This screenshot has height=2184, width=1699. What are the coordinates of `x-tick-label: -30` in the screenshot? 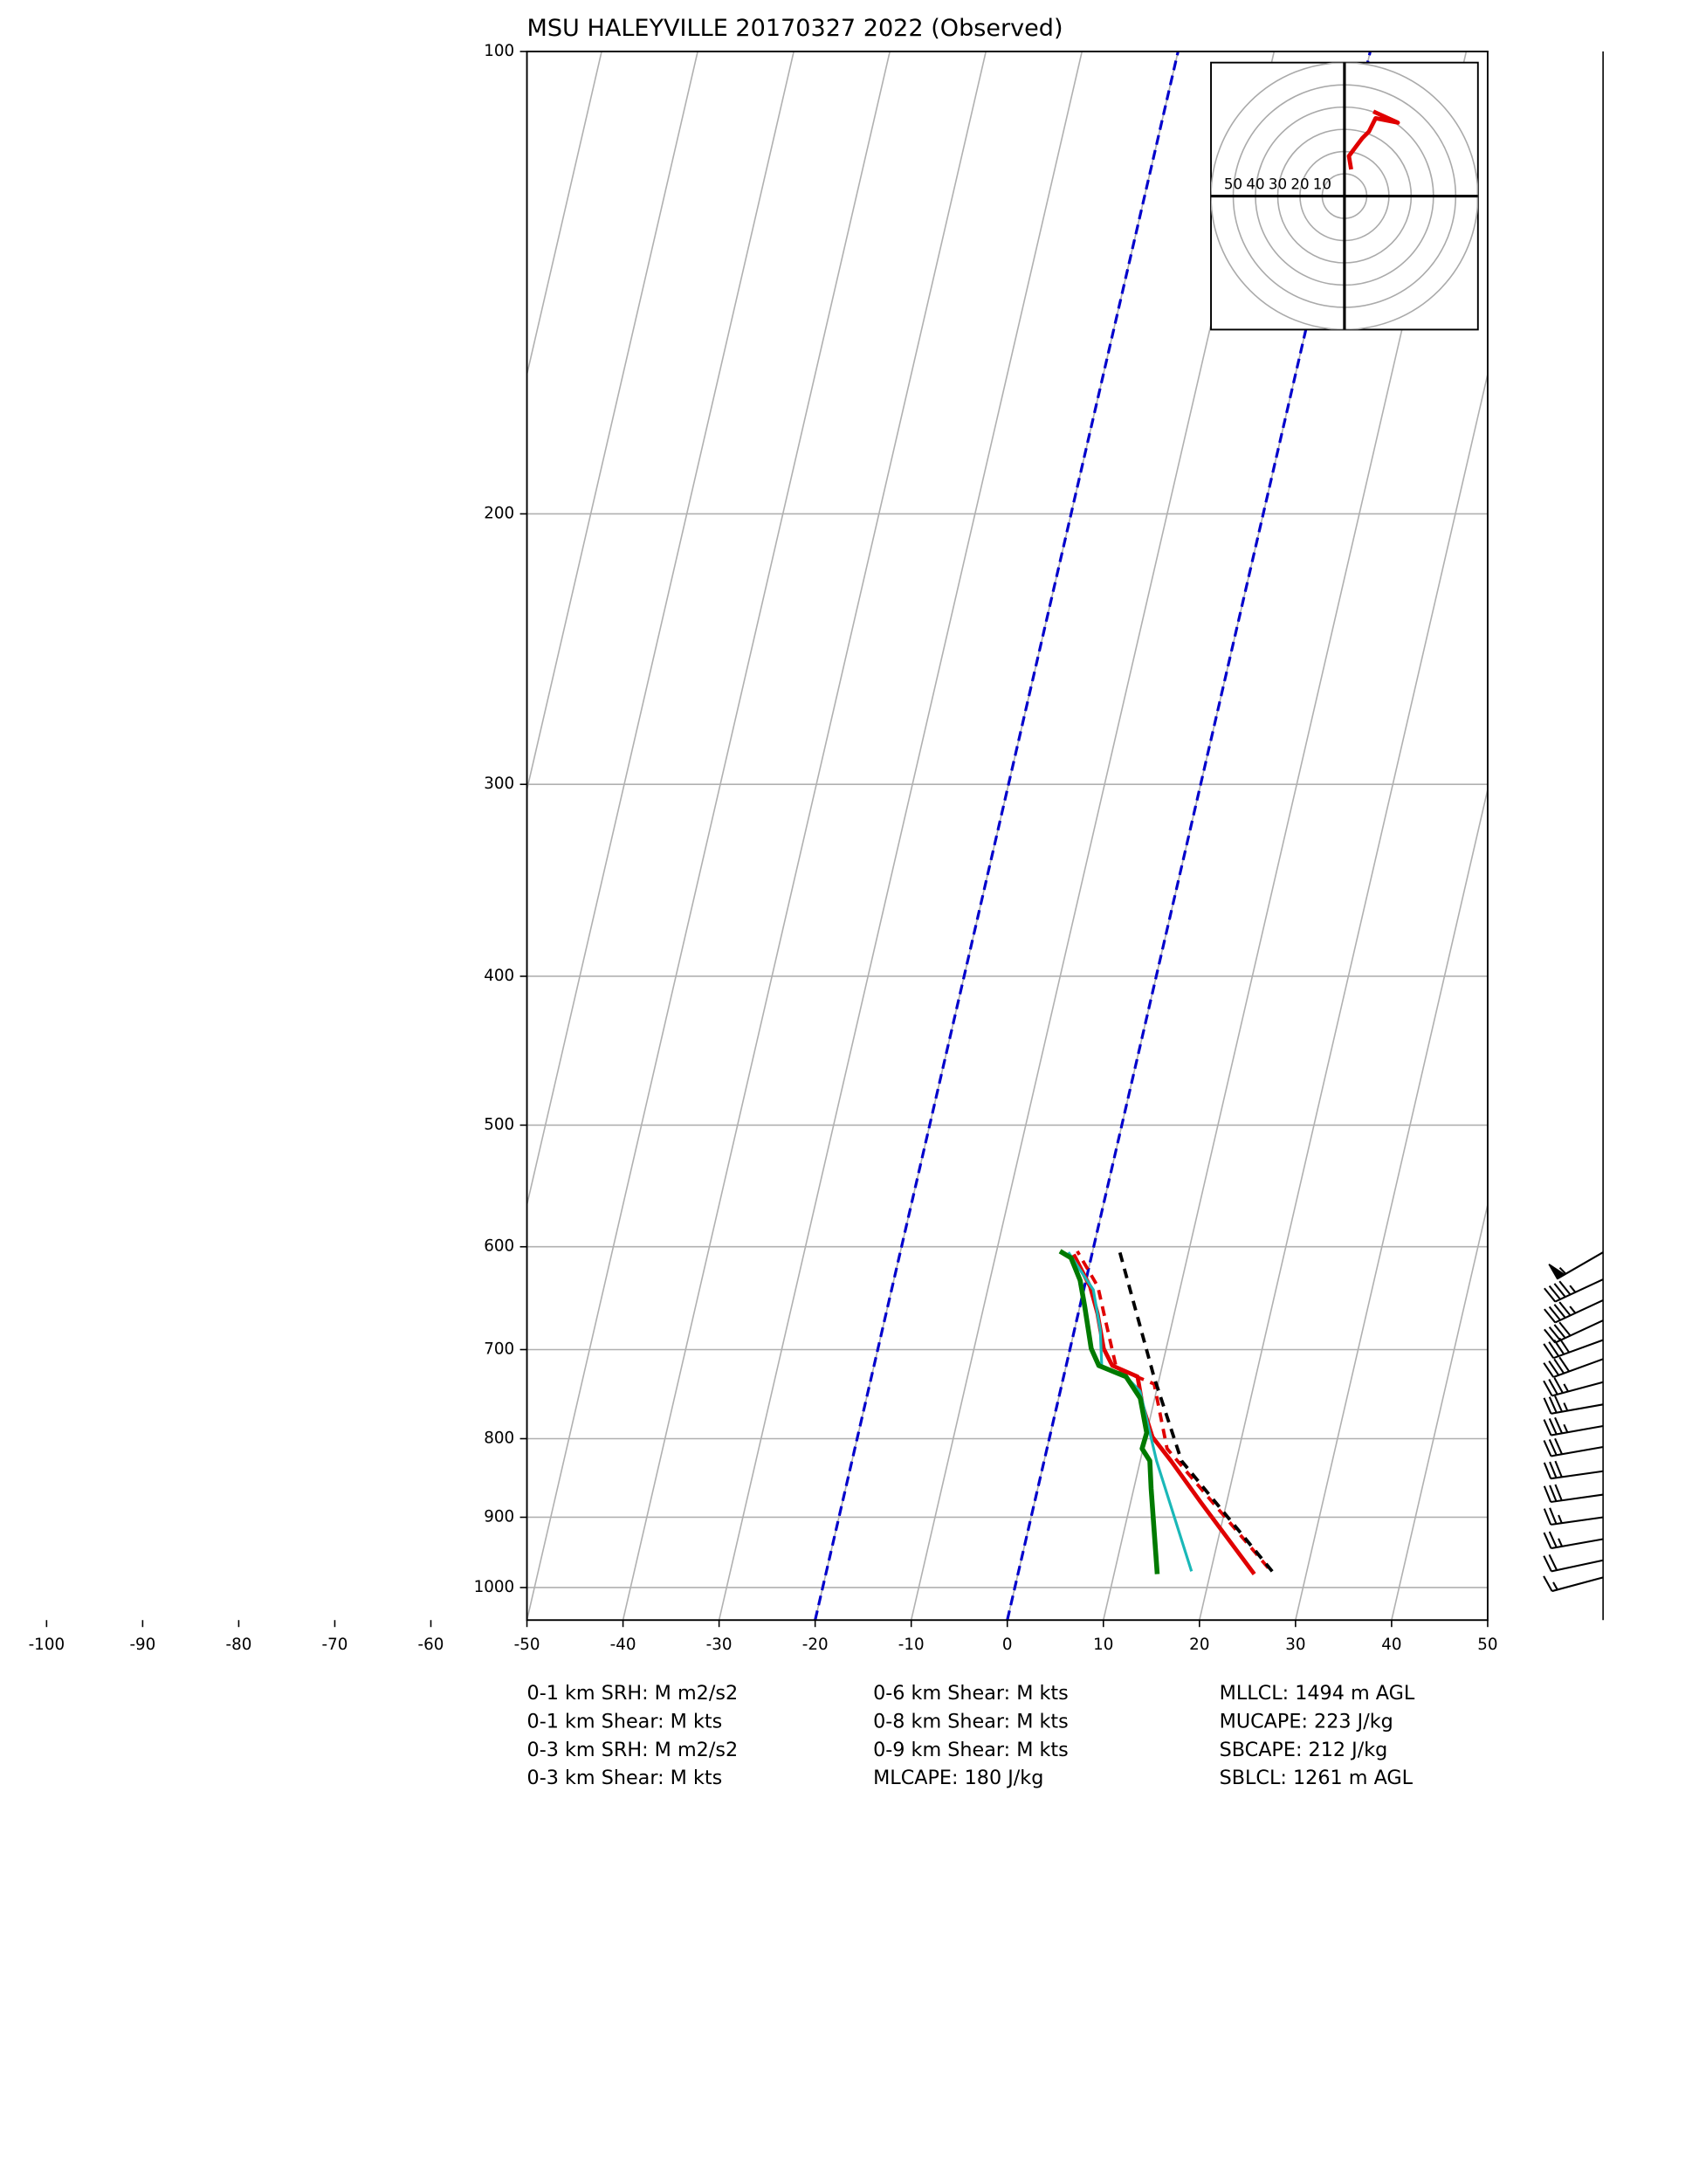 It's located at (719, 1645).